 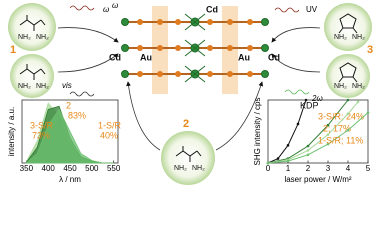 I want to click on x-tick-label: 500, so click(x=92, y=168).